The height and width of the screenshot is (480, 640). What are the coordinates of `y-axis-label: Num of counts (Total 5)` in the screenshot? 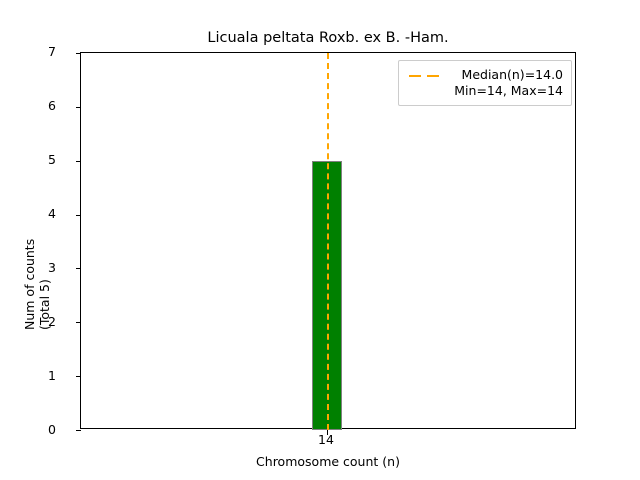 It's located at (37, 284).